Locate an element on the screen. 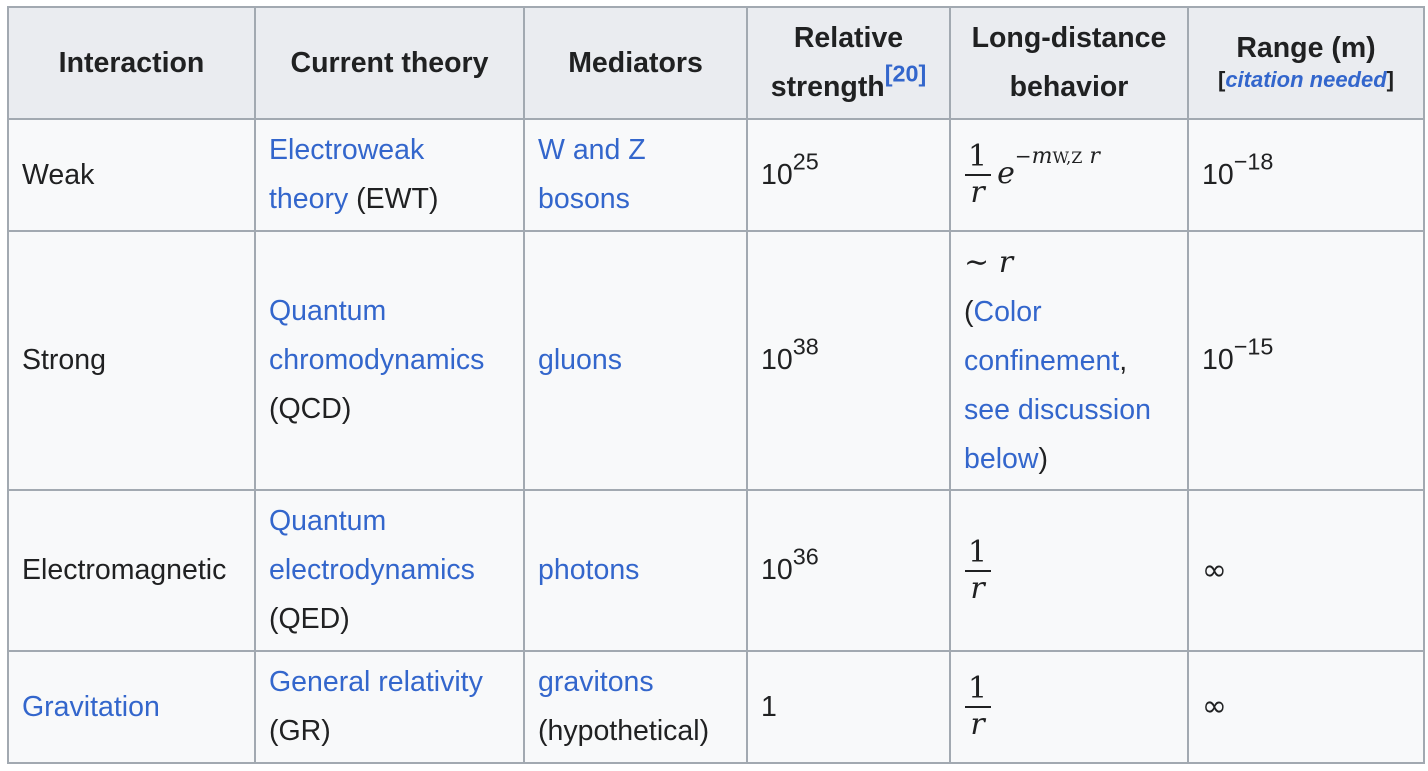  cell-theory: General relativity (GR) is located at coordinates (389, 707).